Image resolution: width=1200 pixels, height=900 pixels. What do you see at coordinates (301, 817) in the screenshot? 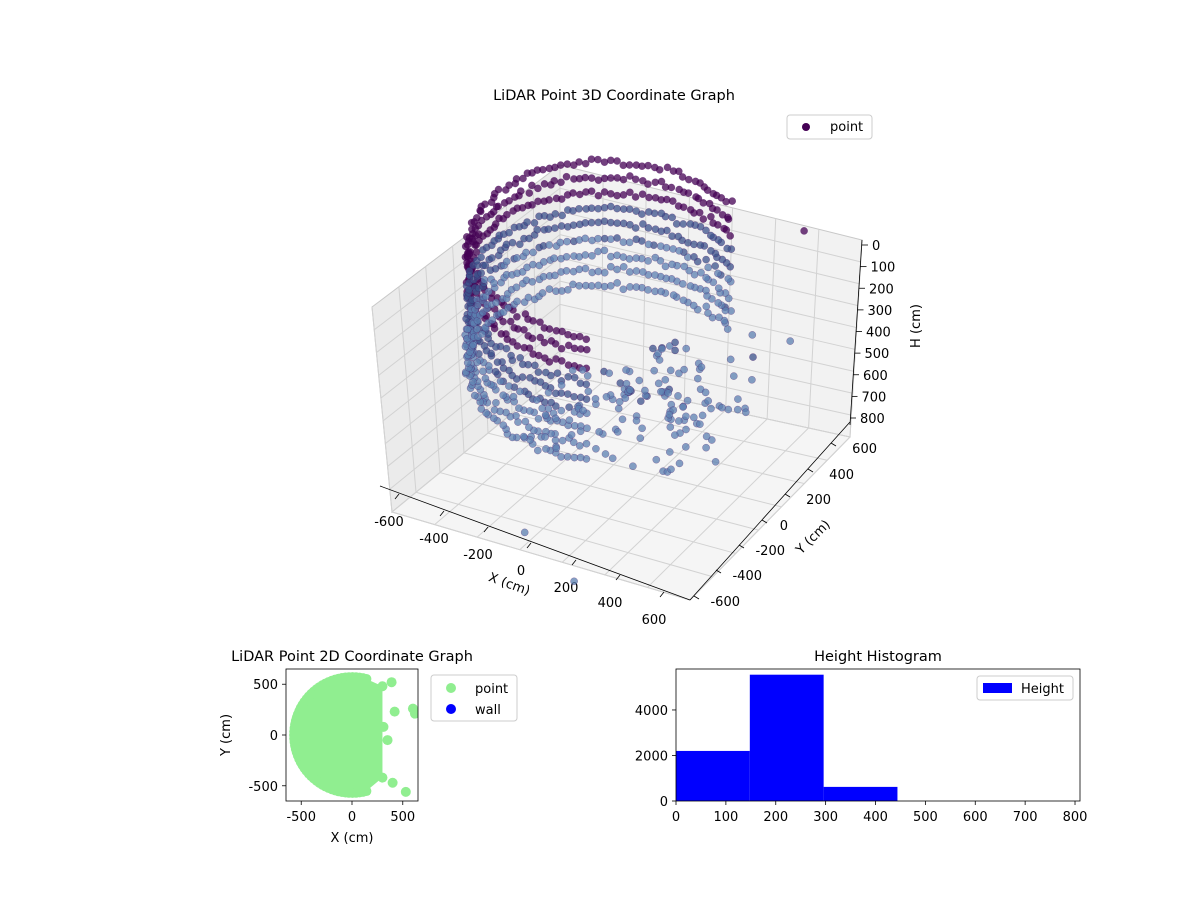
I see `x-tick-label-2d: -500` at bounding box center [301, 817].